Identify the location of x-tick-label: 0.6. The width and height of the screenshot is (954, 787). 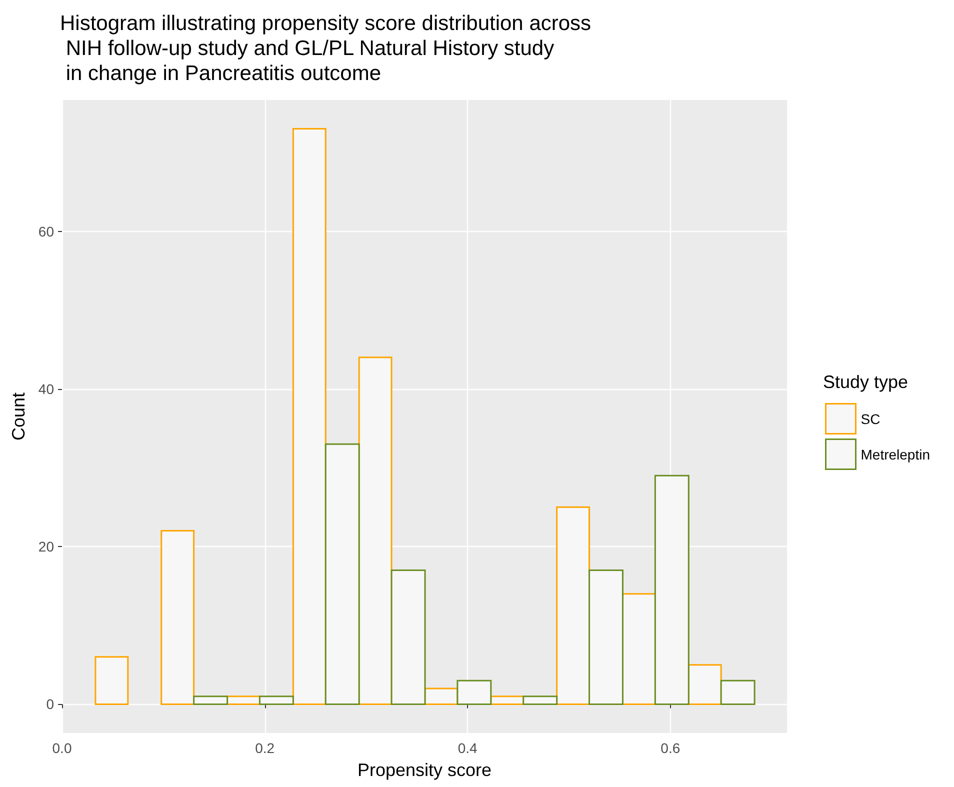
(670, 748).